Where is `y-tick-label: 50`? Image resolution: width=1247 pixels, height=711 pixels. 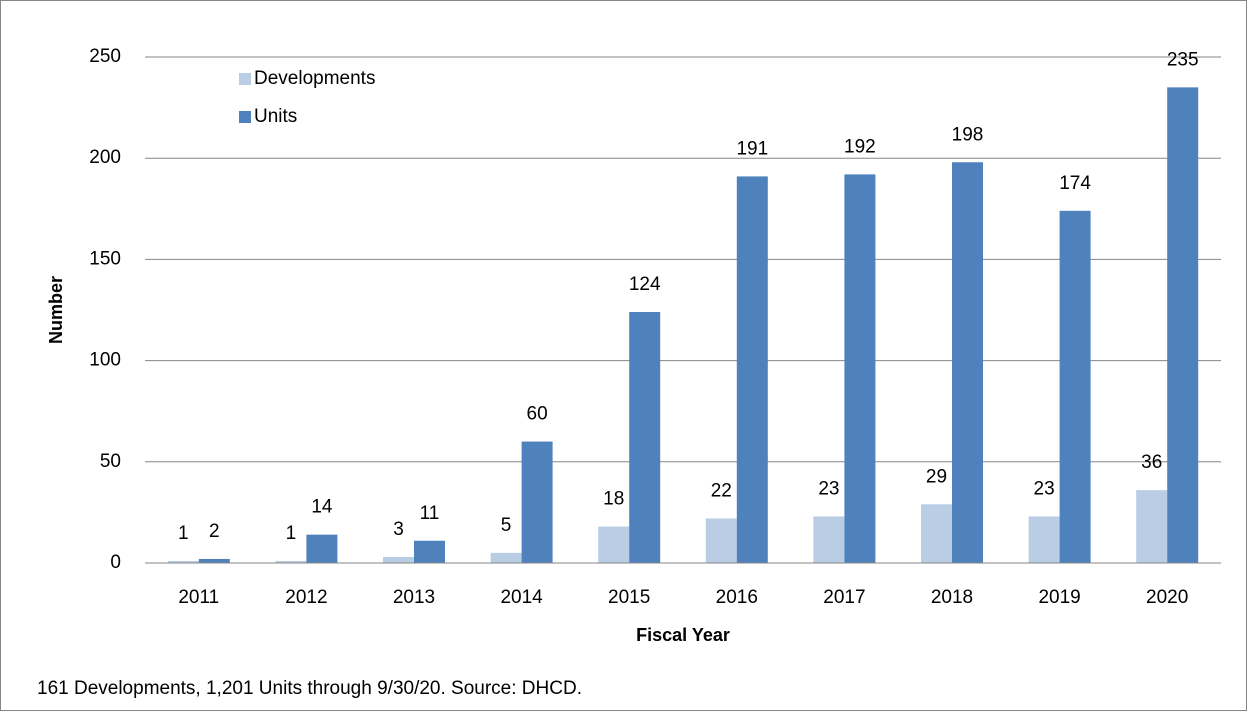
y-tick-label: 50 is located at coordinates (110, 461).